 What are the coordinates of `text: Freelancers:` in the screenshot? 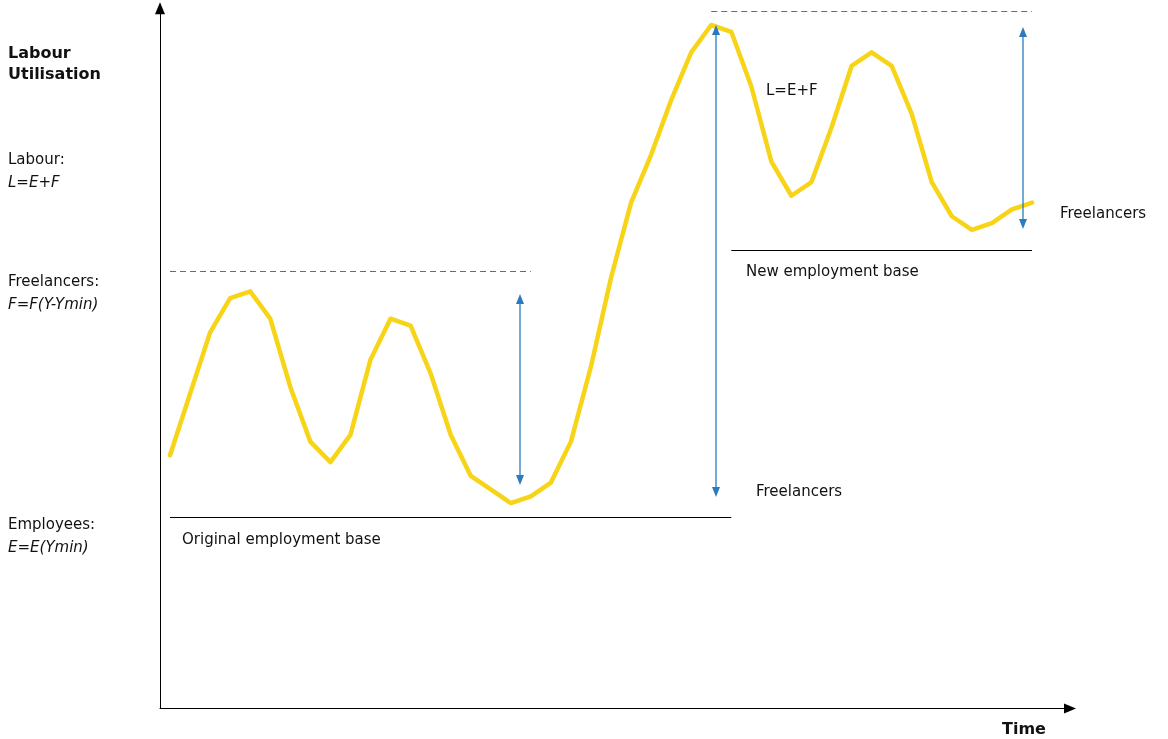 It's located at (54, 281).